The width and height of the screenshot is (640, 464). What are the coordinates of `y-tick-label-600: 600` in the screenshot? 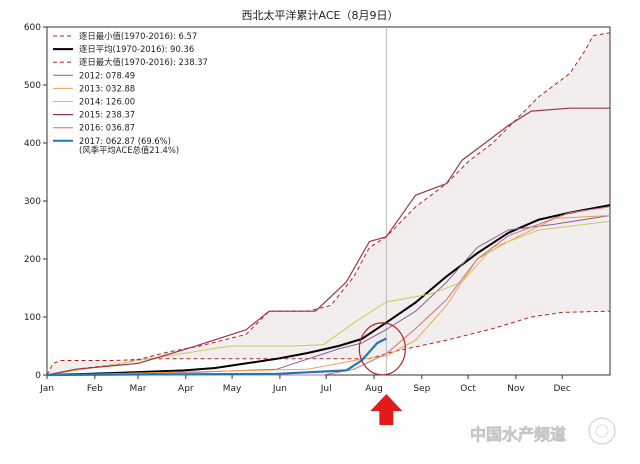 It's located at (32, 28).